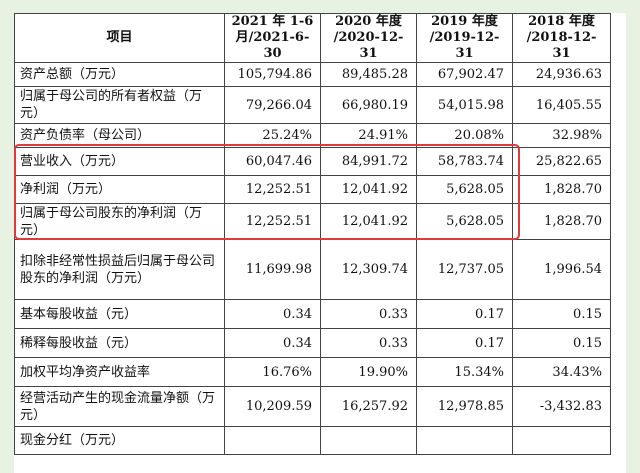 Image resolution: width=640 pixels, height=473 pixels. What do you see at coordinates (561, 372) in the screenshot?
I see `cell-value: 34.43%` at bounding box center [561, 372].